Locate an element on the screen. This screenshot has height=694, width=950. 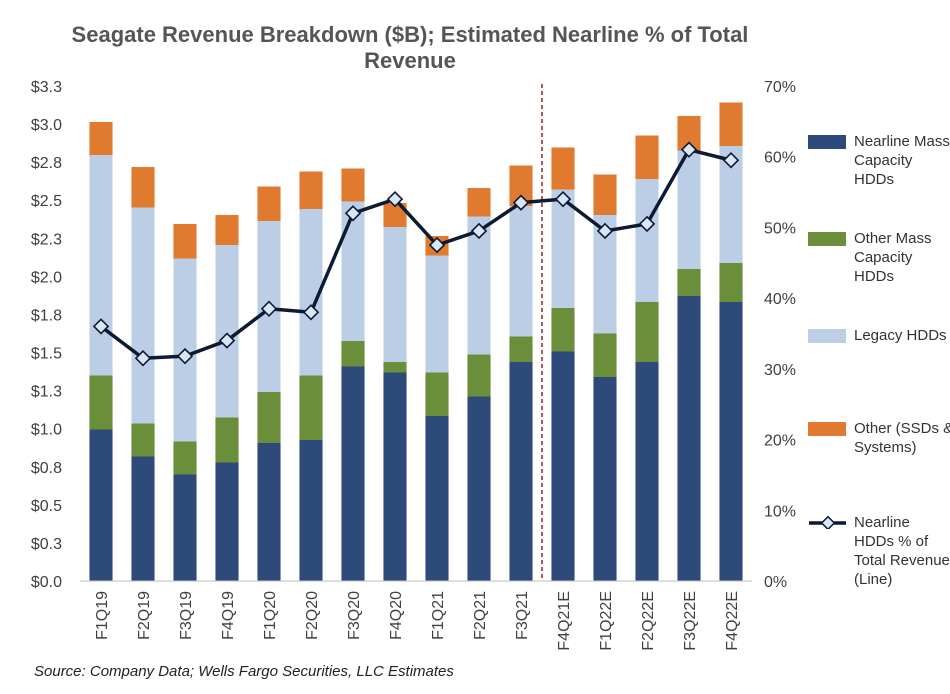
y2-tick-label: 10% is located at coordinates (780, 511).